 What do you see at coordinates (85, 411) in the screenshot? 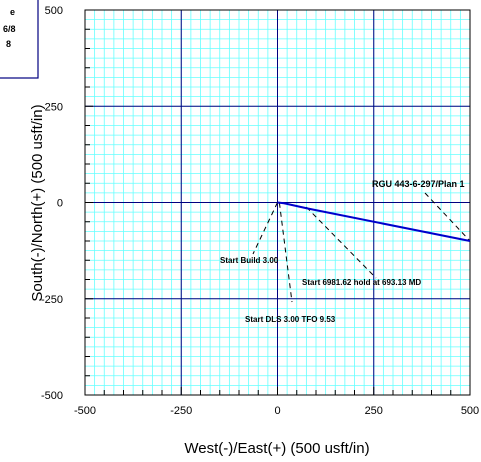
I see `x-tick-label: -500` at bounding box center [85, 411].